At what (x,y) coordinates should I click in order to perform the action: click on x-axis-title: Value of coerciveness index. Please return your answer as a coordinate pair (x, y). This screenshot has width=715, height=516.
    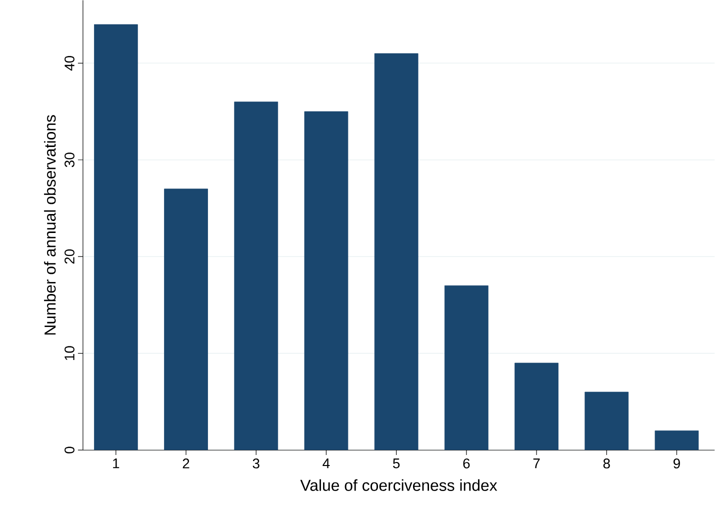
    Looking at the image, I should click on (399, 485).